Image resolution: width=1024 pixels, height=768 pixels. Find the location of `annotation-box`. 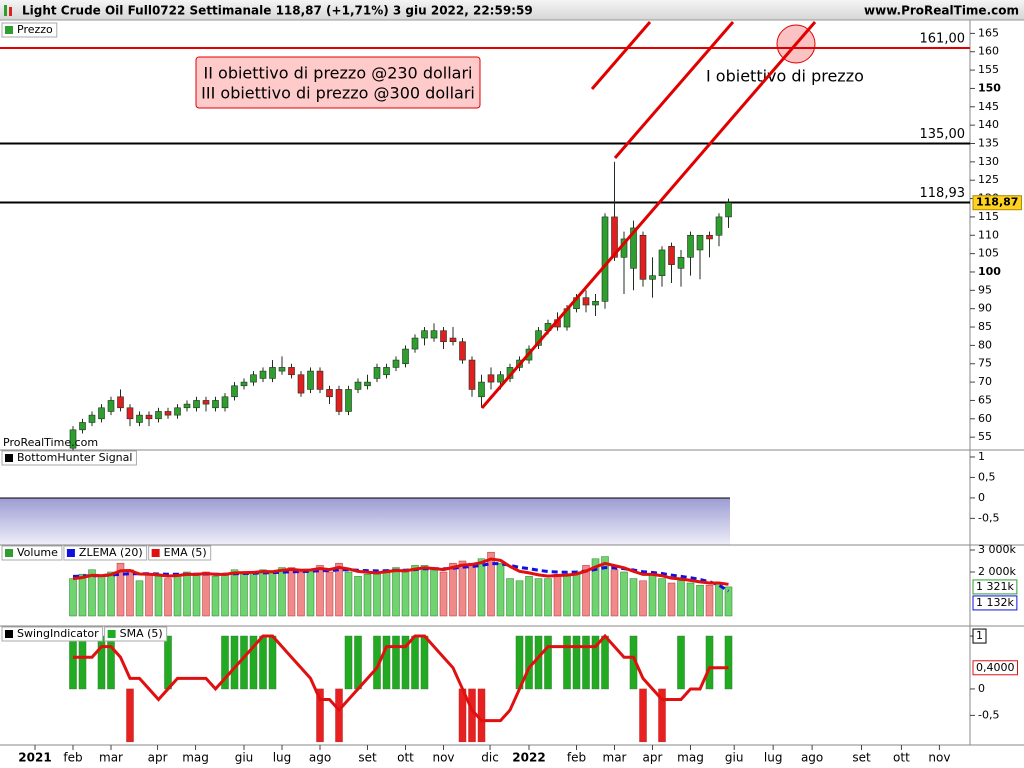

annotation-box is located at coordinates (338, 82).